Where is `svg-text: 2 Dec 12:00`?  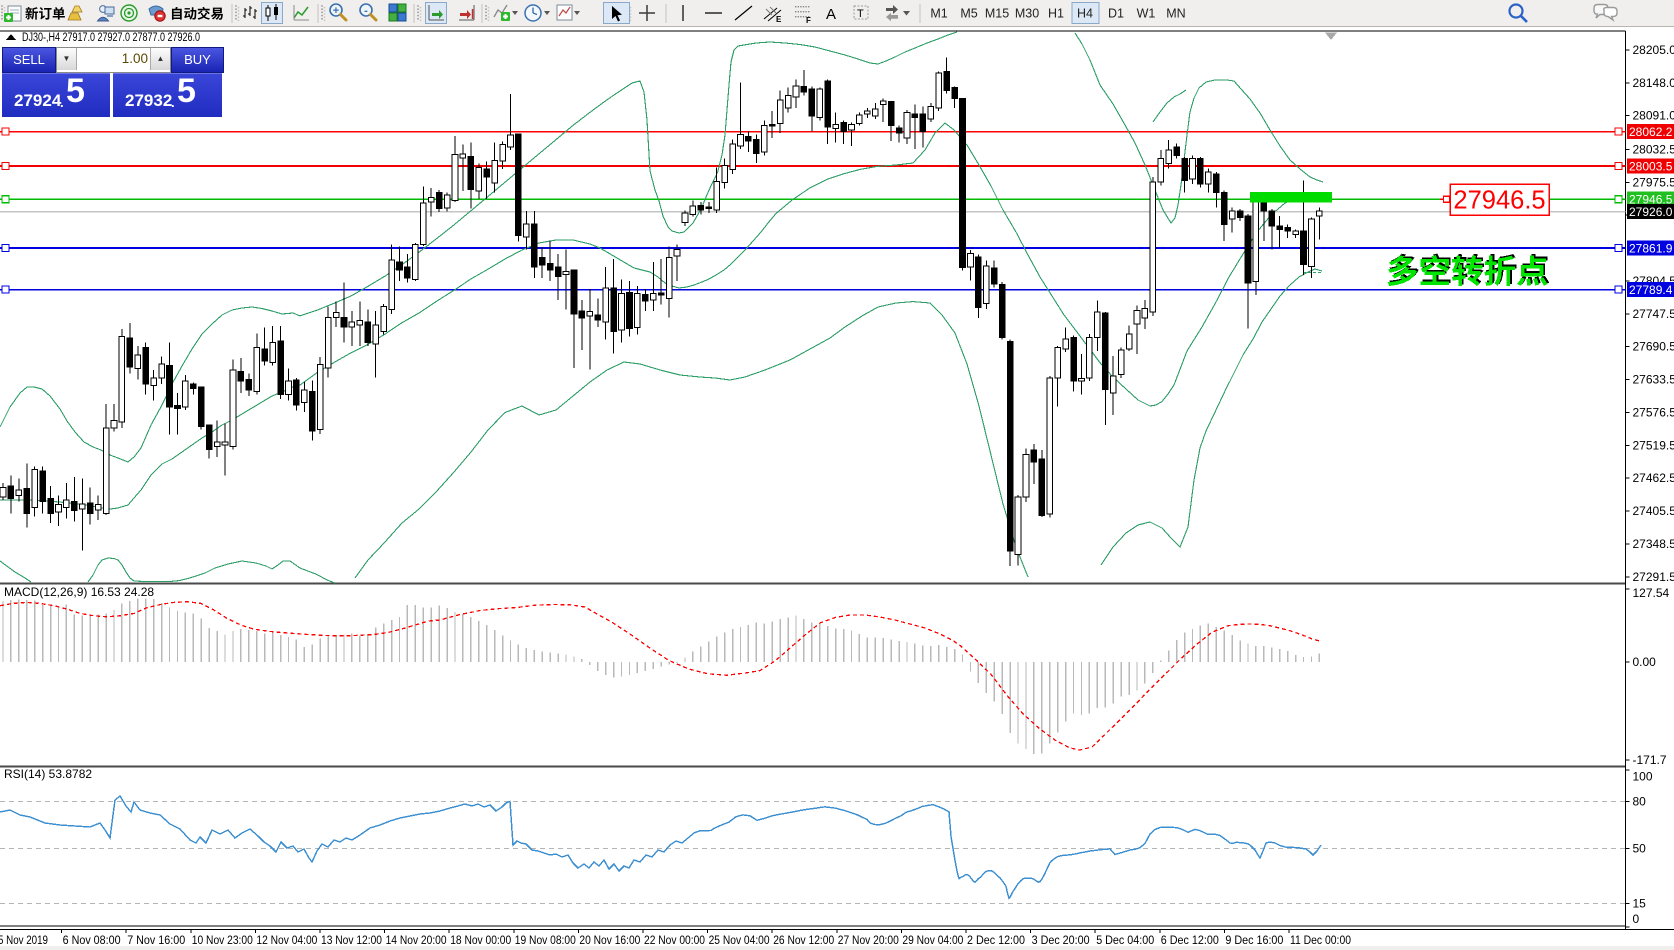
svg-text: 2 Dec 12:00 is located at coordinates (996, 941).